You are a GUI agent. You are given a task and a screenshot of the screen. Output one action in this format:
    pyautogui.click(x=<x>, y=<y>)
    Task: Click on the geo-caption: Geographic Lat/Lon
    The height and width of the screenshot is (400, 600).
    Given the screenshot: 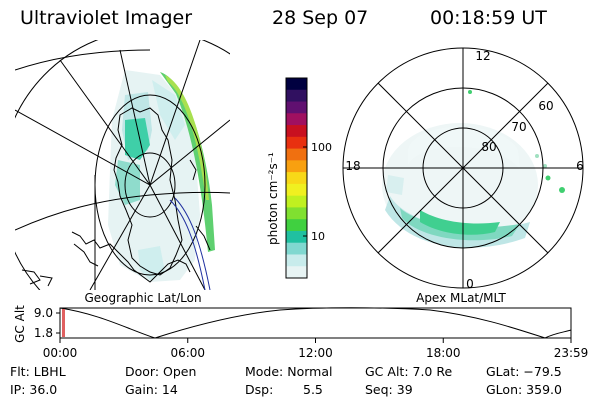 What is the action you would take?
    pyautogui.click(x=142, y=298)
    